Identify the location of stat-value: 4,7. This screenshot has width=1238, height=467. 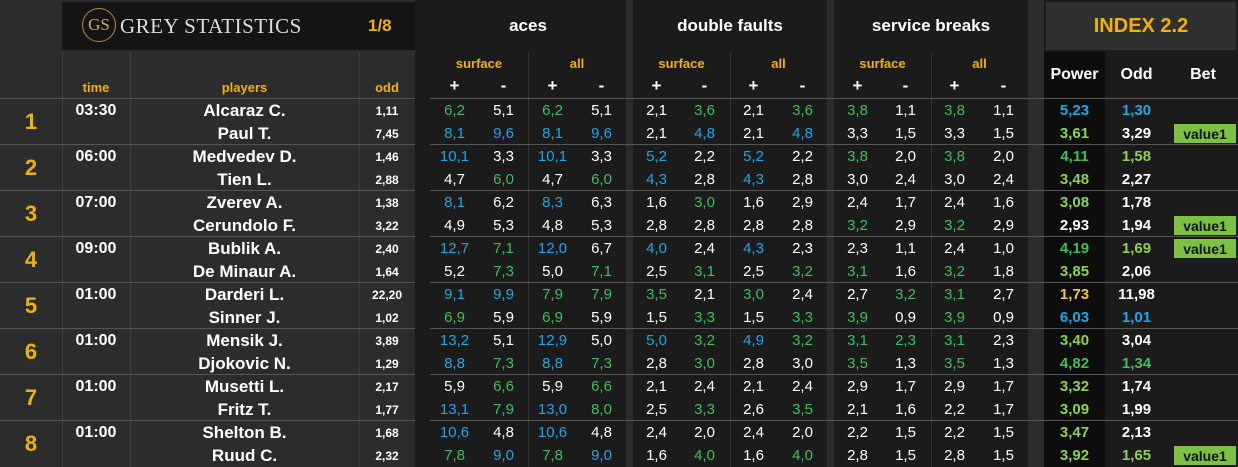
(552, 179).